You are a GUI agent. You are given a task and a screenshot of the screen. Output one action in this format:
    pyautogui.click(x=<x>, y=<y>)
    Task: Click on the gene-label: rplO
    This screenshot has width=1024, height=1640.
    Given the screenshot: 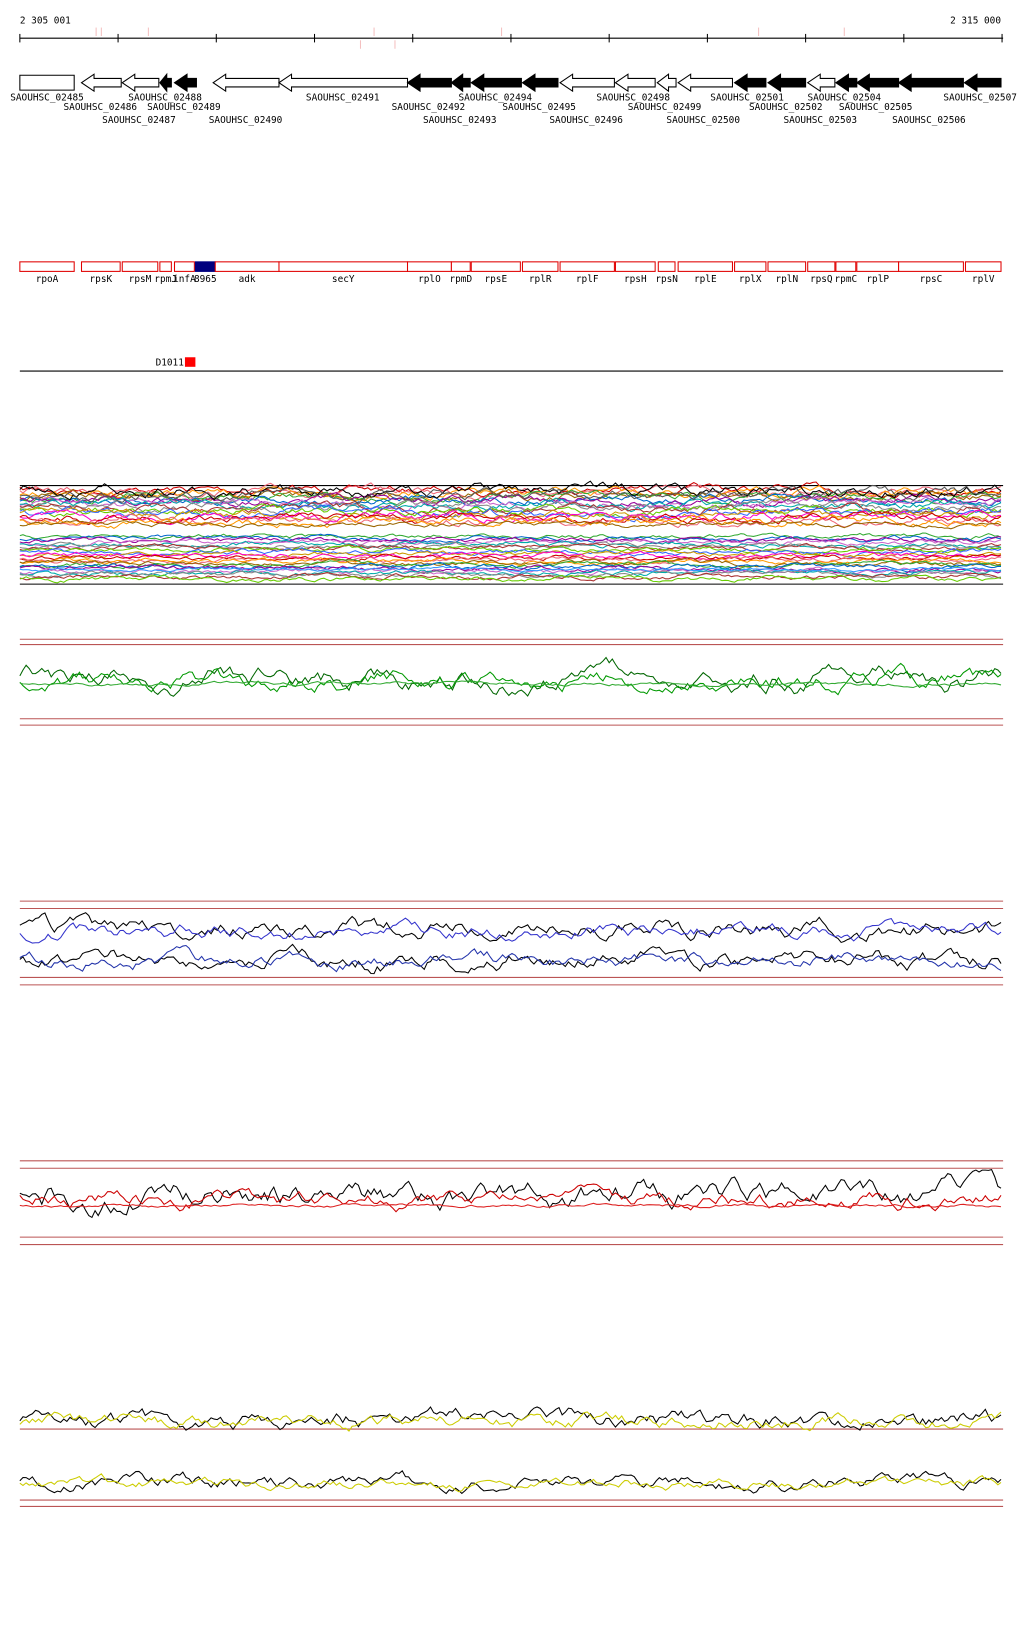 What is the action you would take?
    pyautogui.click(x=429, y=279)
    